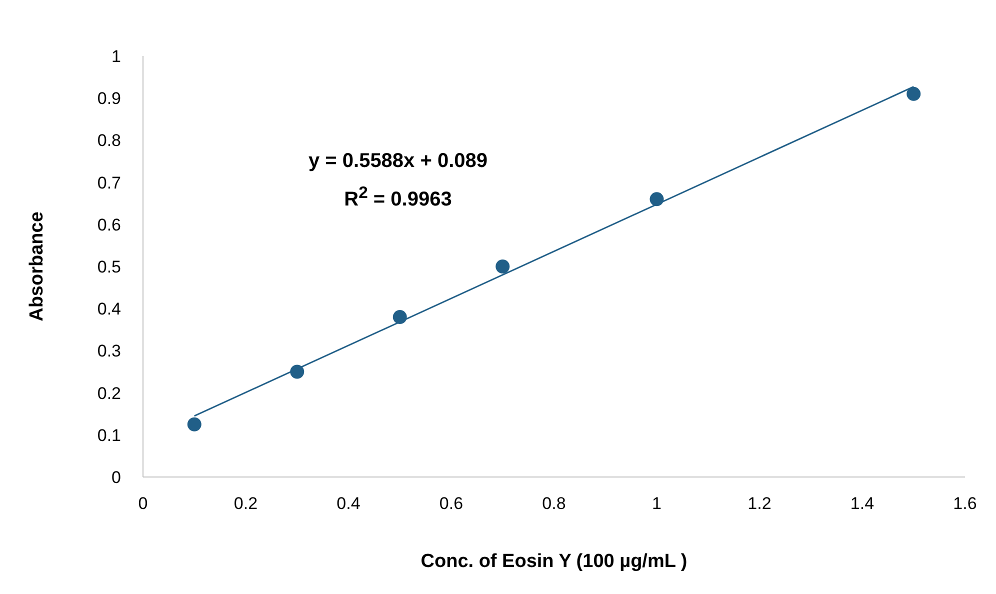 Image resolution: width=996 pixels, height=594 pixels. Describe the element at coordinates (116, 478) in the screenshot. I see `y-tick-label: 0` at that location.